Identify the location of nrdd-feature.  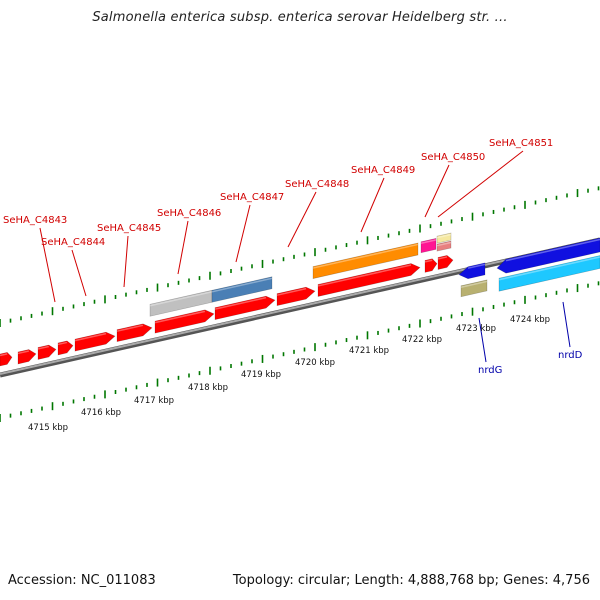
(548, 255).